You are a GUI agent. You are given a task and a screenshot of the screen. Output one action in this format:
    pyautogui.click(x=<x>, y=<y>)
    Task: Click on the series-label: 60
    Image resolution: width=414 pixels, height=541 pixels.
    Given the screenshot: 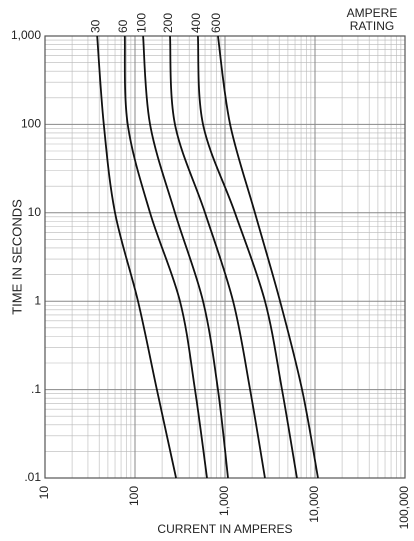 What is the action you would take?
    pyautogui.click(x=123, y=26)
    